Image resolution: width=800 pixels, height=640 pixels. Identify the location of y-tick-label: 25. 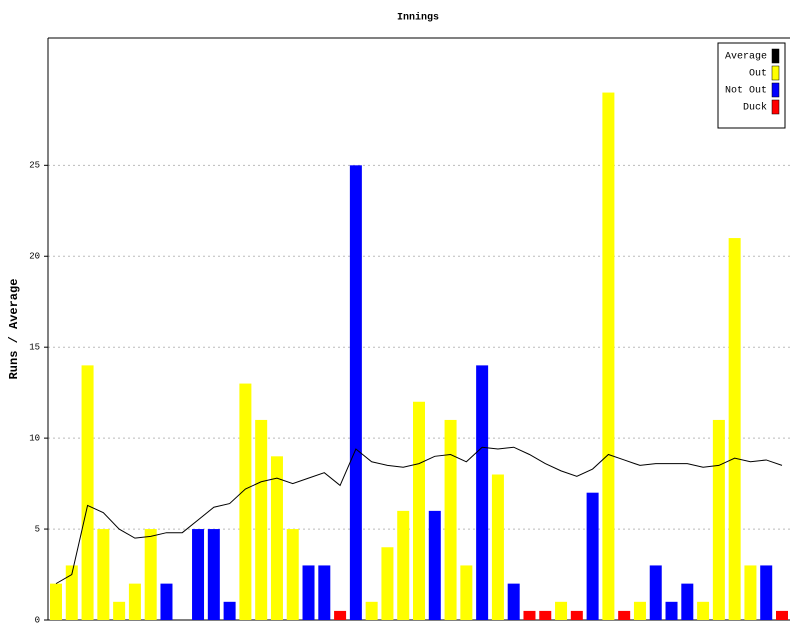
(34, 166).